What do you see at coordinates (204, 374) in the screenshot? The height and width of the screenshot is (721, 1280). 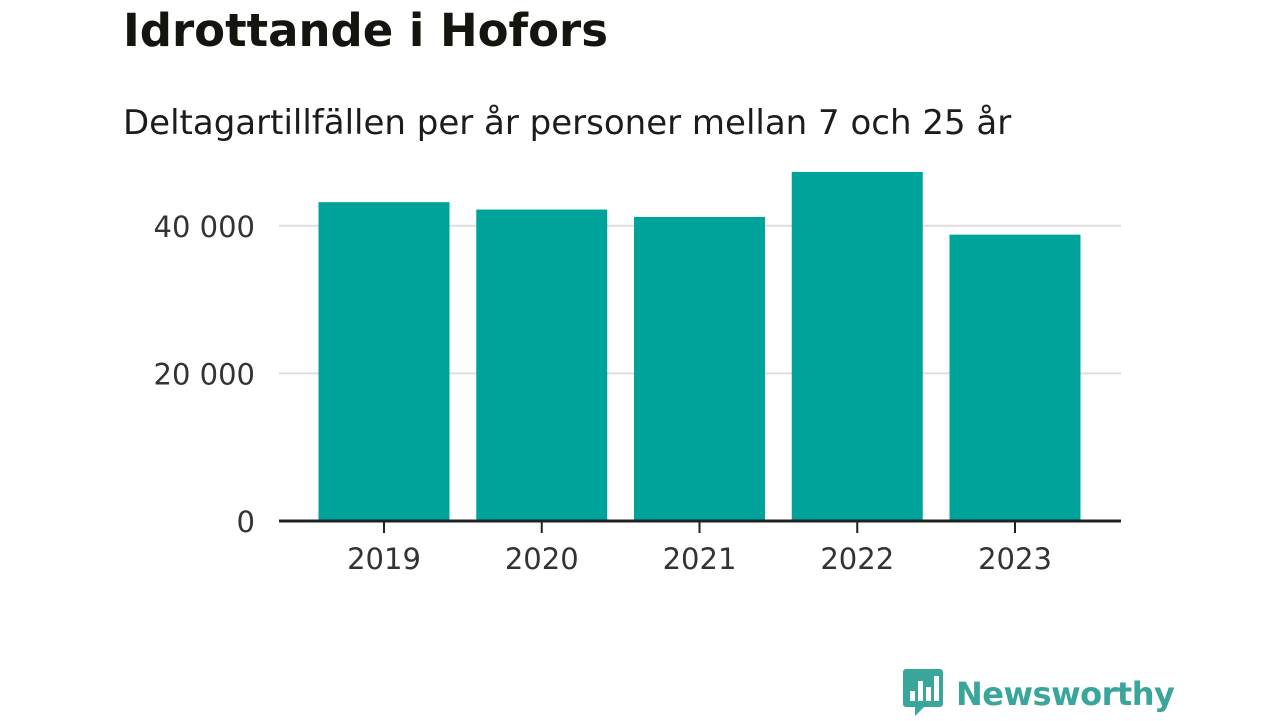 I see `y-tick-label: 20 000` at bounding box center [204, 374].